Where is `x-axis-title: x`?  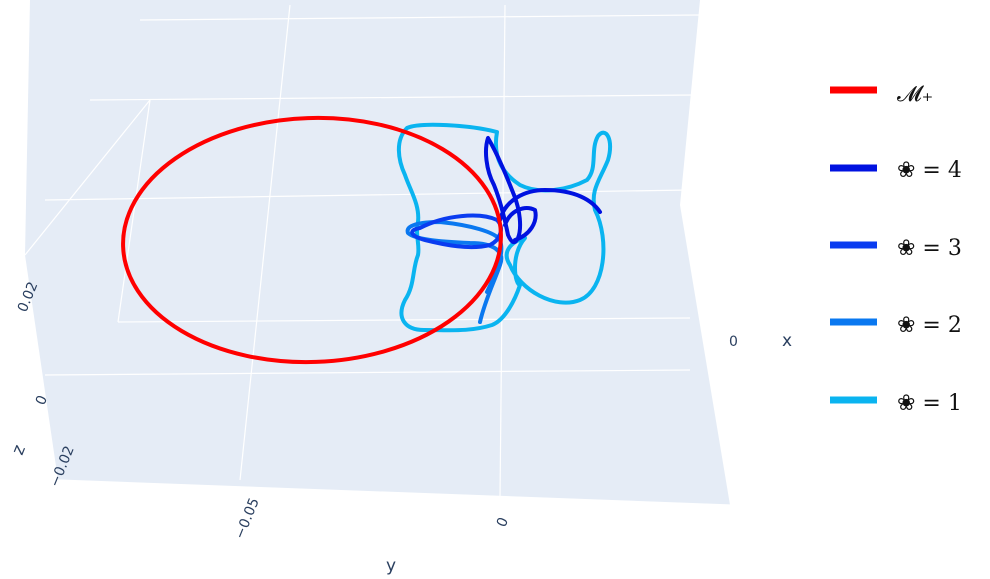
x-axis-title: x is located at coordinates (787, 341).